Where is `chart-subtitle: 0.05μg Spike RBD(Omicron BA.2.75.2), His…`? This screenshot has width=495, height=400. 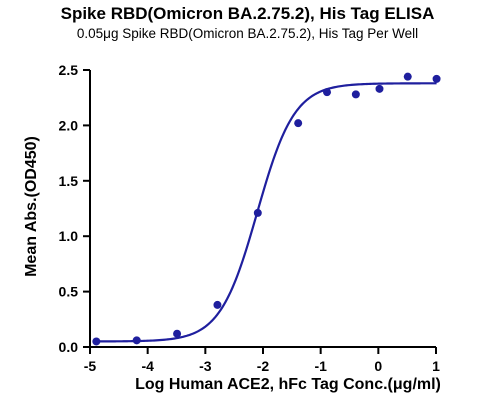
chart-subtitle: 0.05μg Spike RBD(Omicron BA.2.75.2), His… is located at coordinates (247, 33).